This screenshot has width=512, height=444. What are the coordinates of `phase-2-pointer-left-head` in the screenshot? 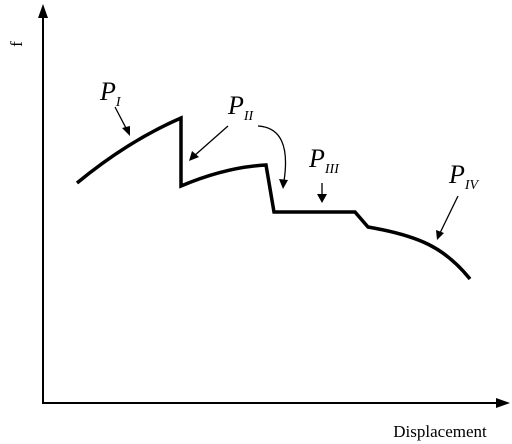 It's located at (194, 156).